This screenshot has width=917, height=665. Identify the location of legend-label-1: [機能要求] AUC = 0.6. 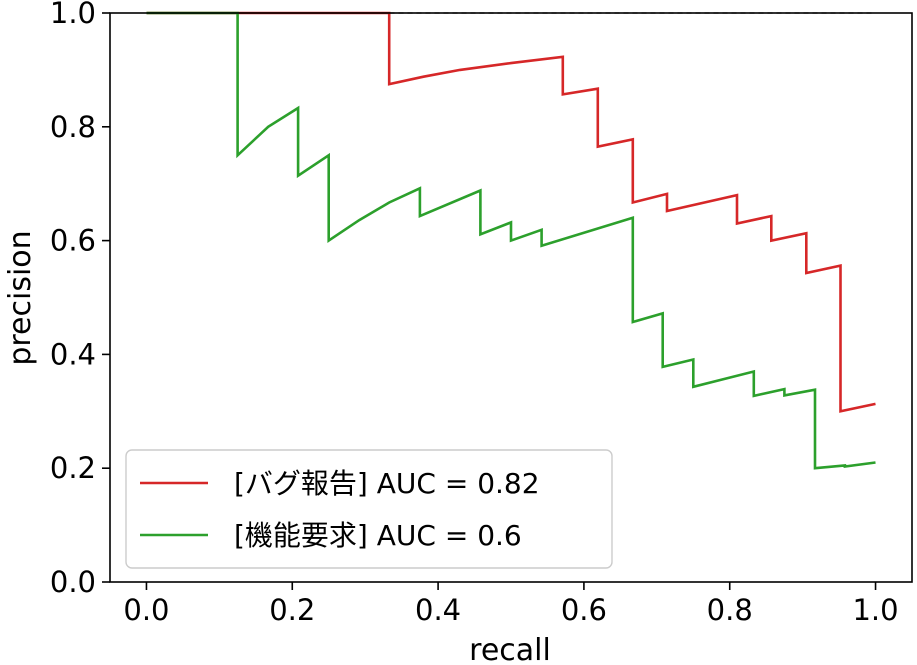
(378, 535).